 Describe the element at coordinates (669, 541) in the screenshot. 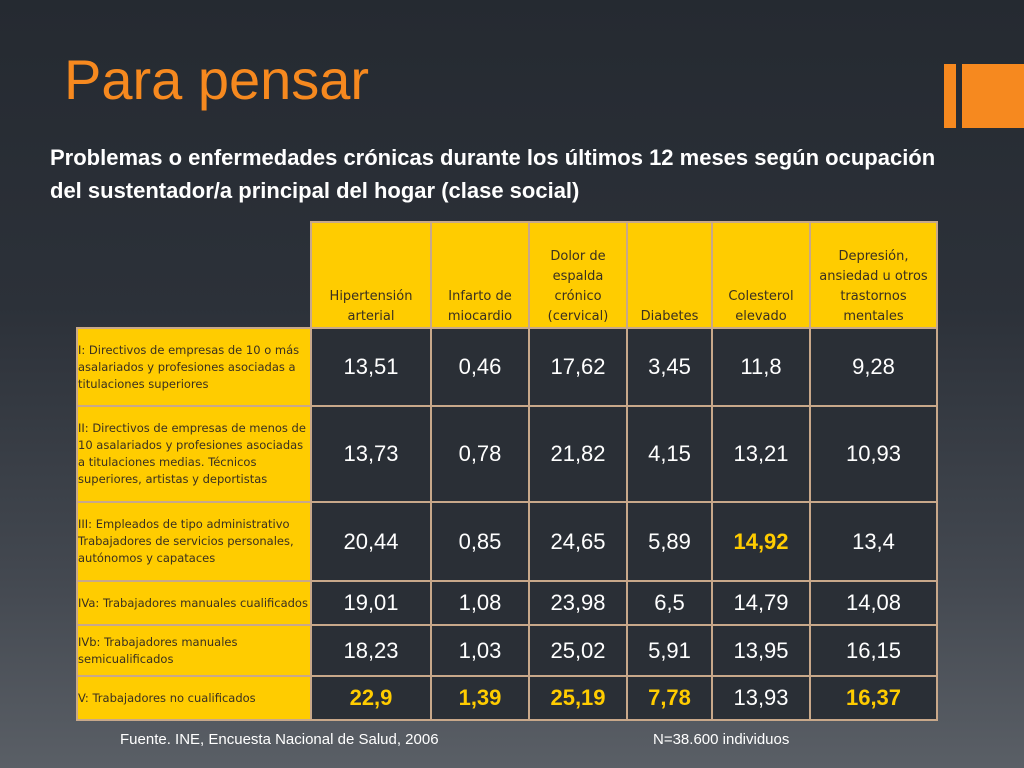

I see `value-cell: 5,89` at that location.